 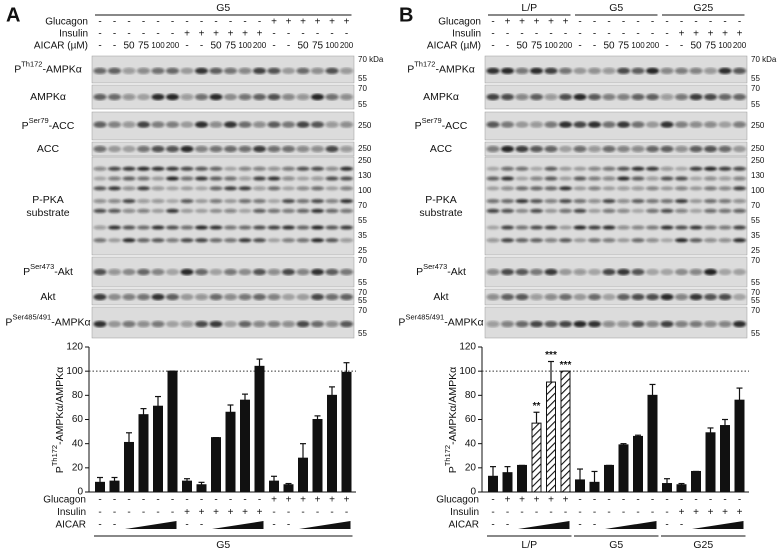 What do you see at coordinates (424, 317) in the screenshot?
I see `superscript: Ser485/491` at bounding box center [424, 317].